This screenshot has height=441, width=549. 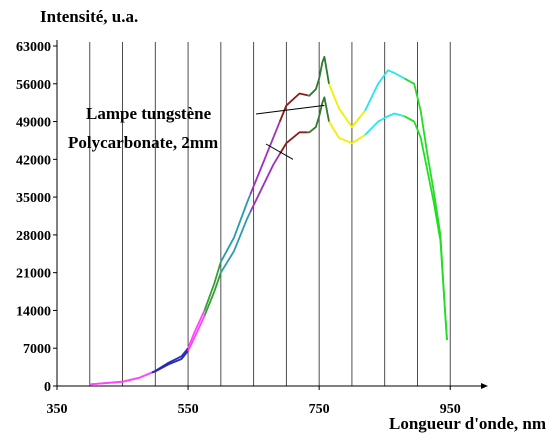 I want to click on y-tick-label: 28000, so click(x=33, y=236).